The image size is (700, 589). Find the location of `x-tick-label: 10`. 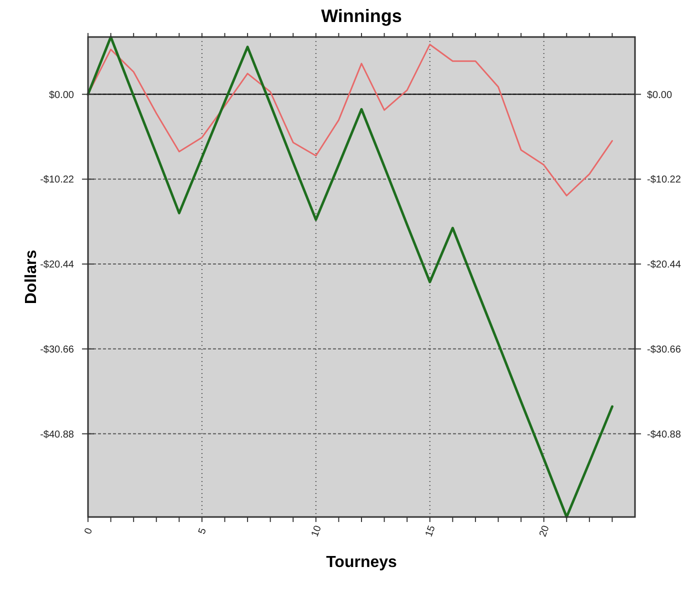

x-tick-label: 10 is located at coordinates (317, 531).